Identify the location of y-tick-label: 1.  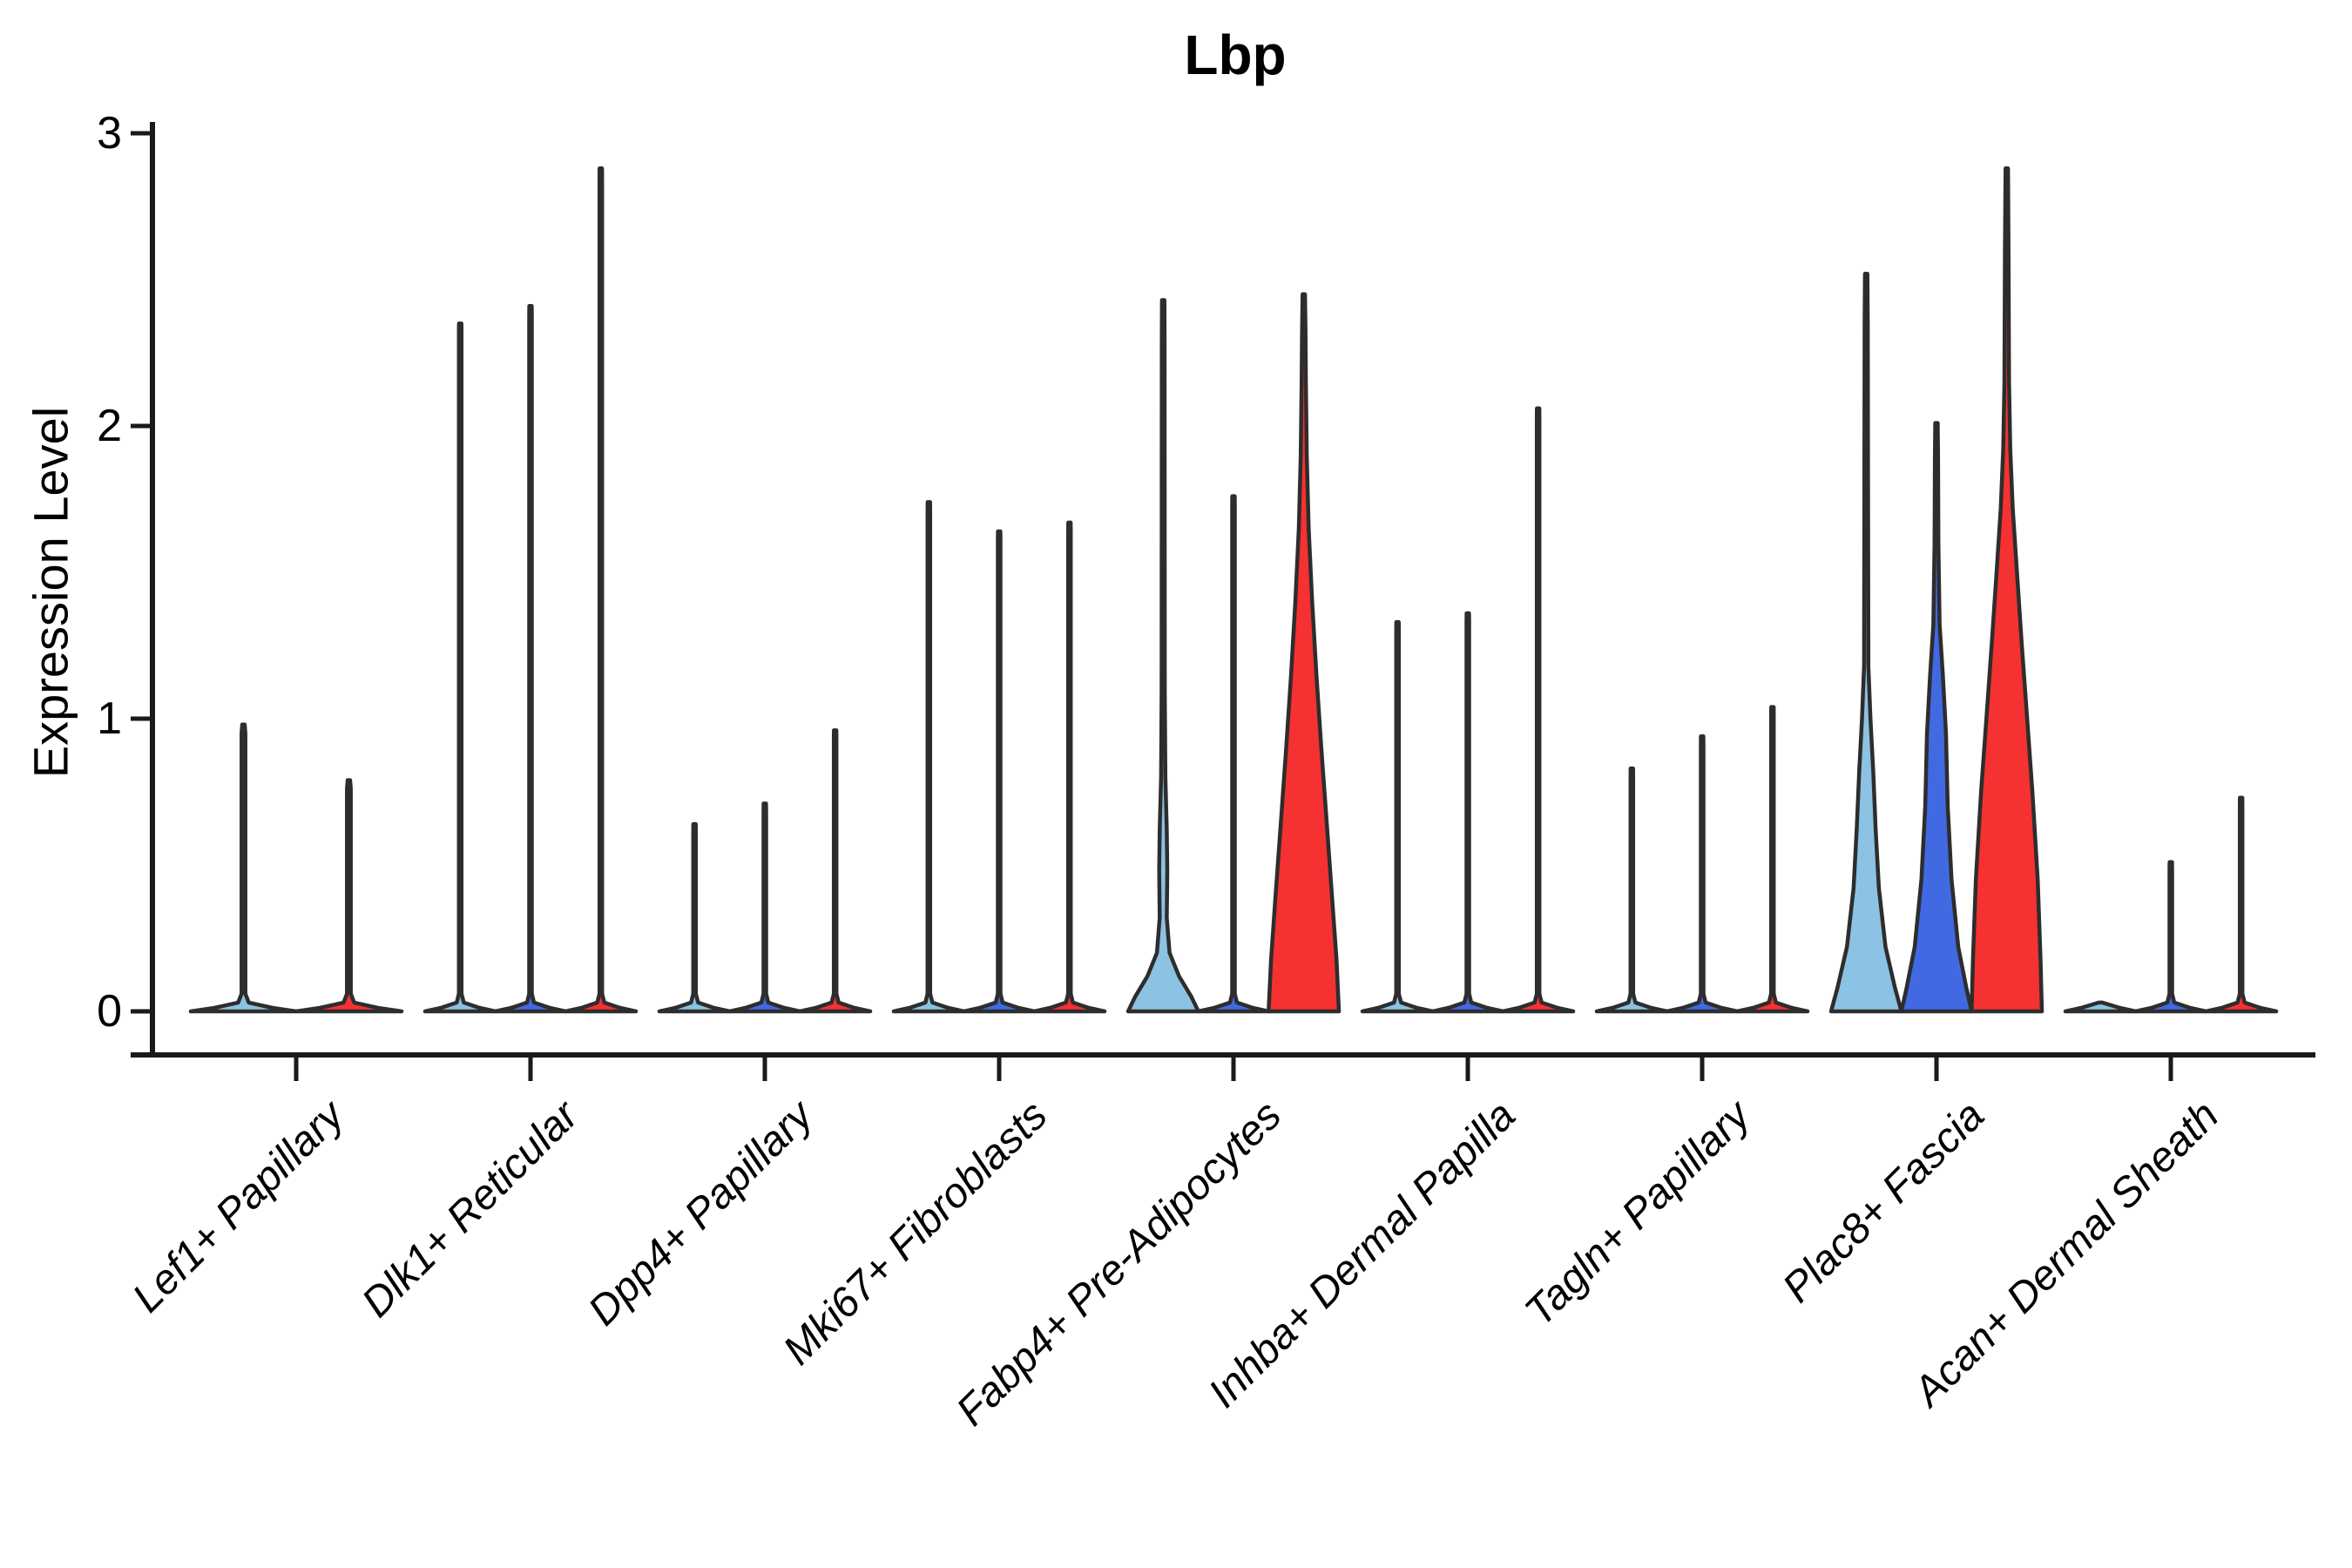
(109, 718).